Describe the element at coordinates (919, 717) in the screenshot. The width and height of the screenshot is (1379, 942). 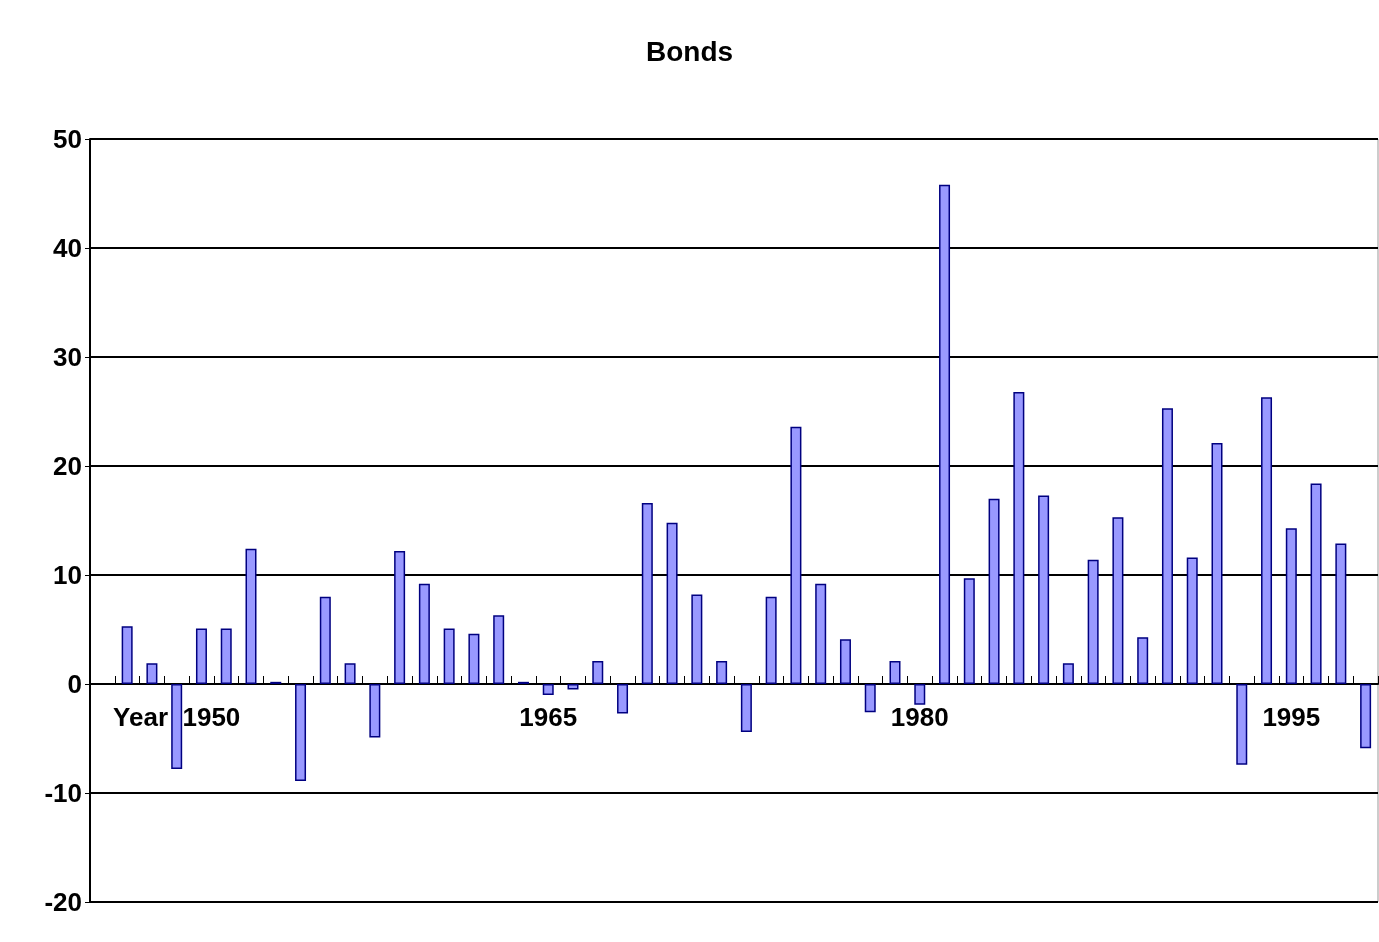
I see `x-tick-label: 1980` at that location.